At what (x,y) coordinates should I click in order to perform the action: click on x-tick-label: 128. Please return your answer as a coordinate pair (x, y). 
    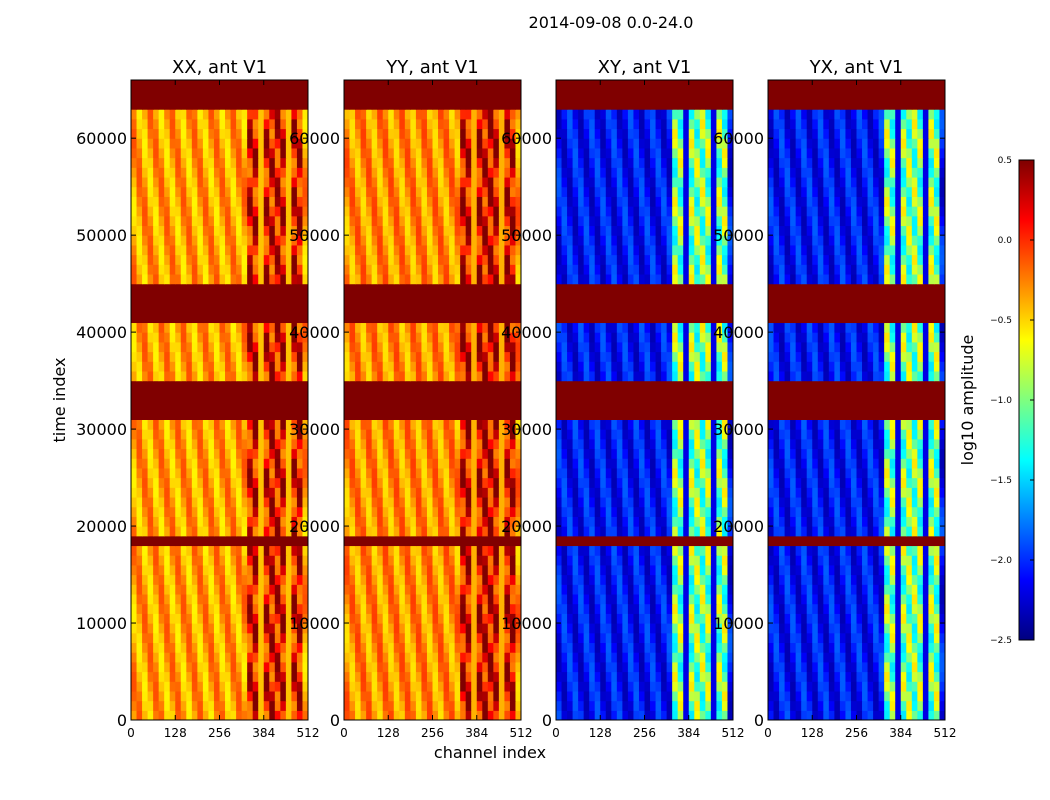
    Looking at the image, I should click on (388, 733).